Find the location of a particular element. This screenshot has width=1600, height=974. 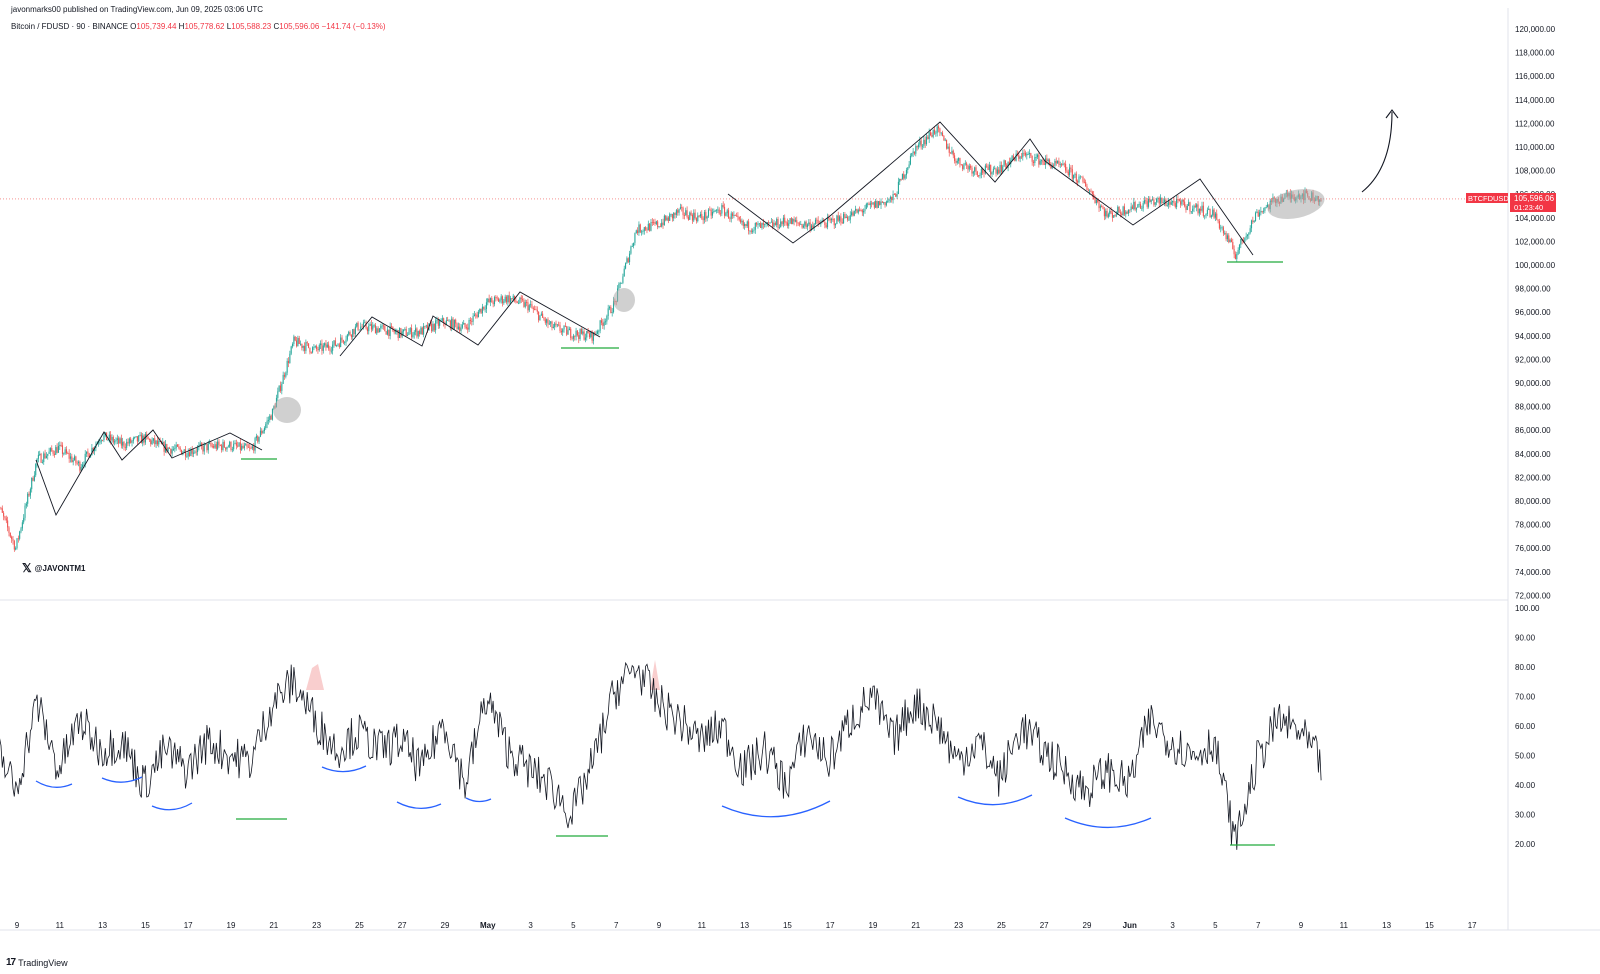

zigzag-line is located at coordinates (470, 324).